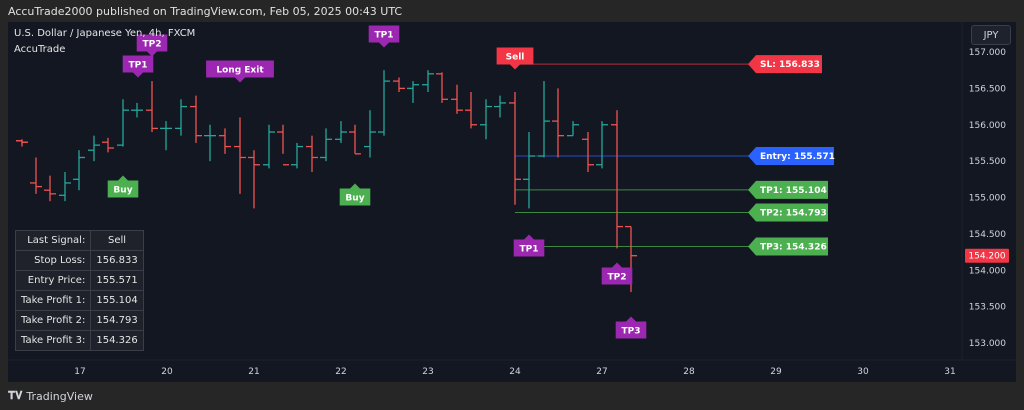 Image resolution: width=1024 pixels, height=410 pixels. What do you see at coordinates (15, 395) in the screenshot?
I see `tradingview-logo-icon: 𝐓𝐕` at bounding box center [15, 395].